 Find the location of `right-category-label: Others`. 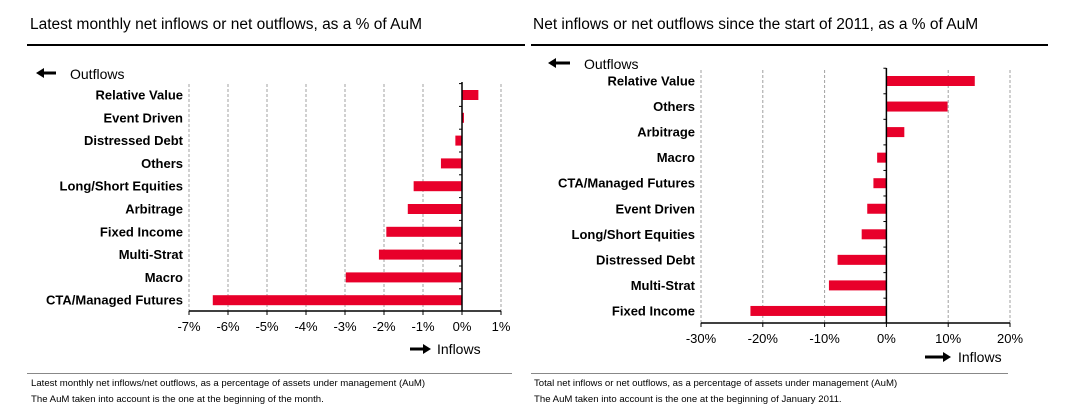

right-category-label: Others is located at coordinates (674, 106).